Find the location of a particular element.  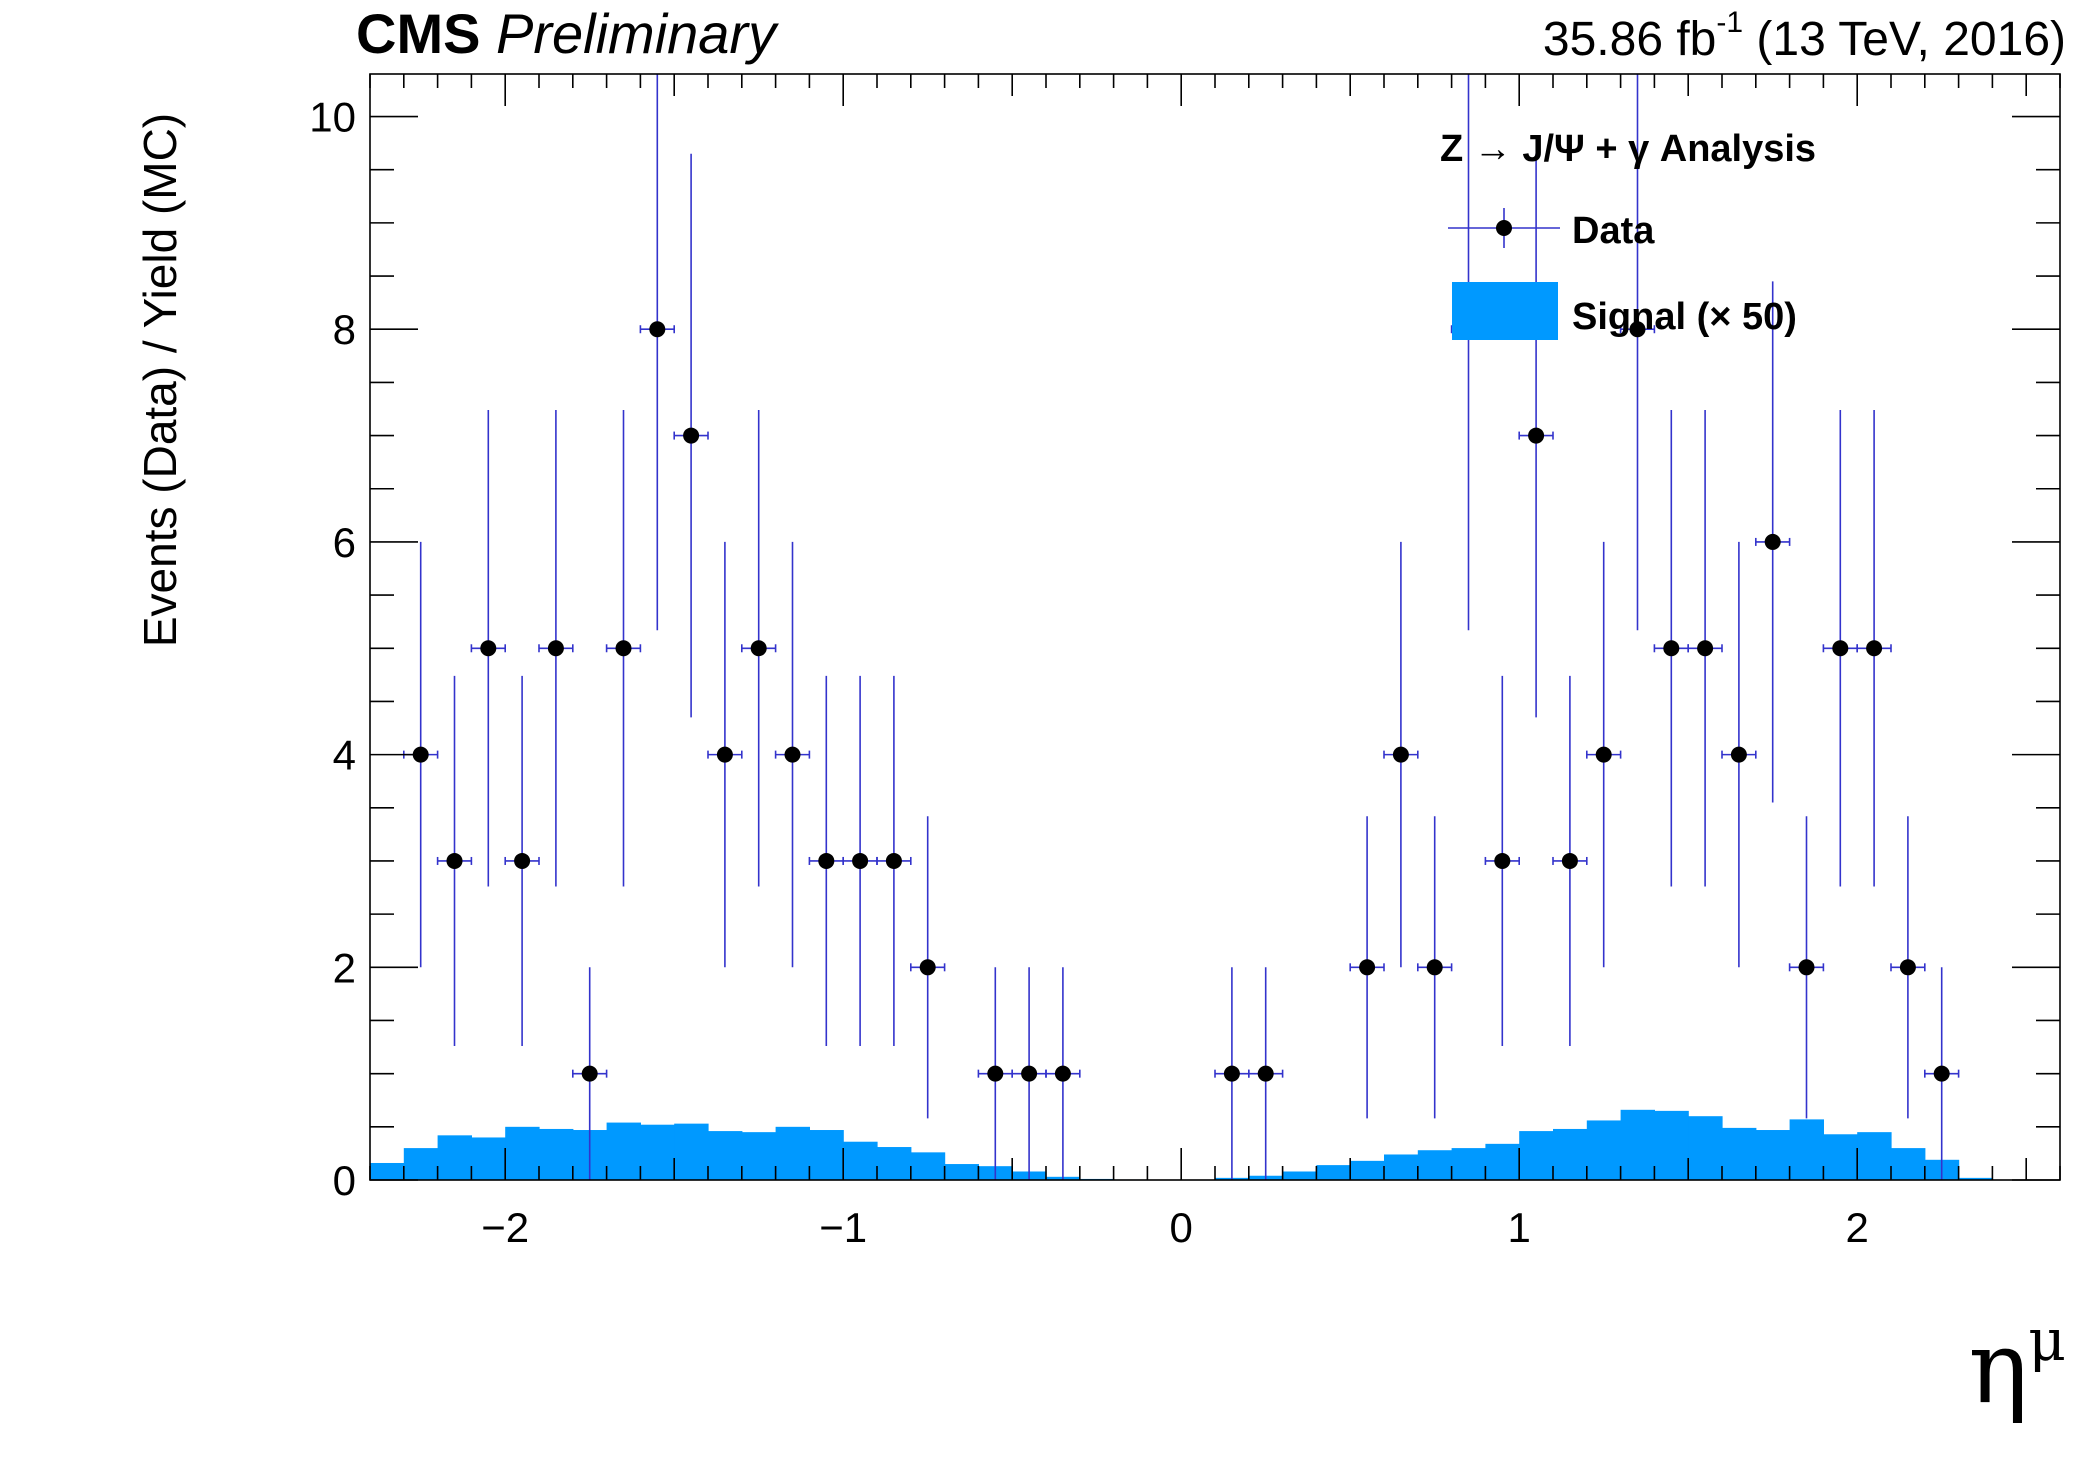

x-axis-superscript: μ is located at coordinates (2047, 1339).